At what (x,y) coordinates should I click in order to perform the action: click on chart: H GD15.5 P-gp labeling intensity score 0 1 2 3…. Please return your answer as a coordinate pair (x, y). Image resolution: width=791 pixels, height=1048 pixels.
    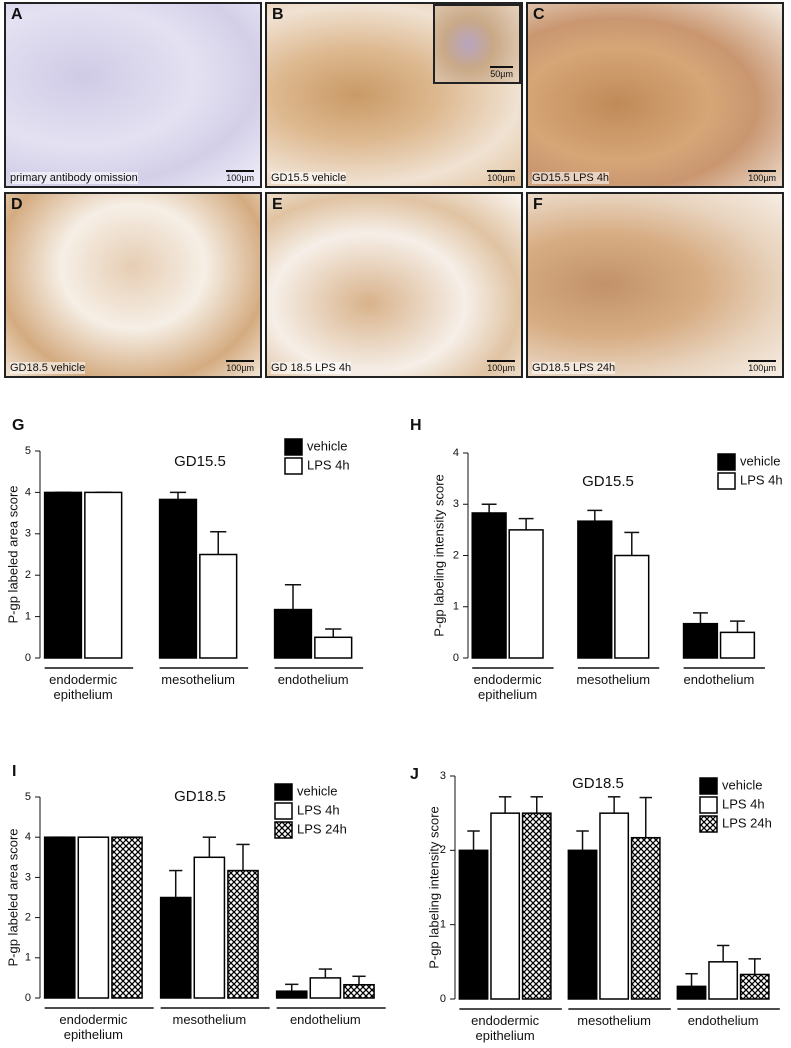
    Looking at the image, I should click on (594, 551).